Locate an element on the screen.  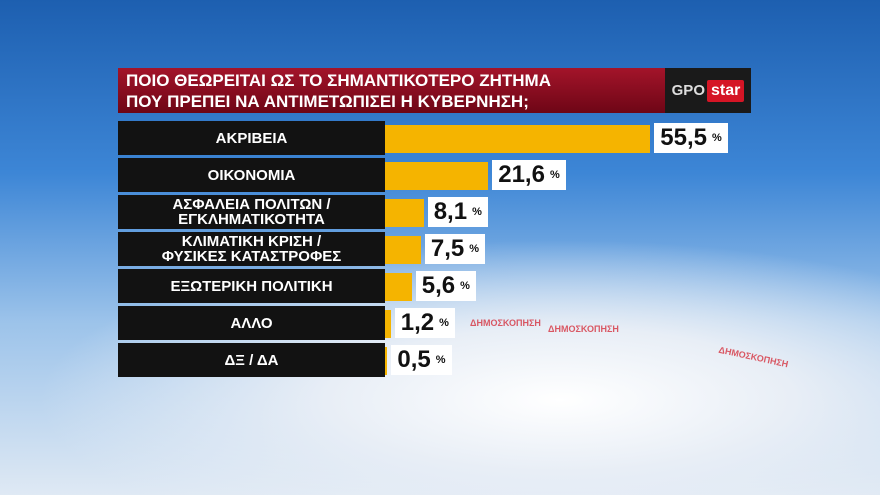
value-label: 21,6 is located at coordinates (521, 174).